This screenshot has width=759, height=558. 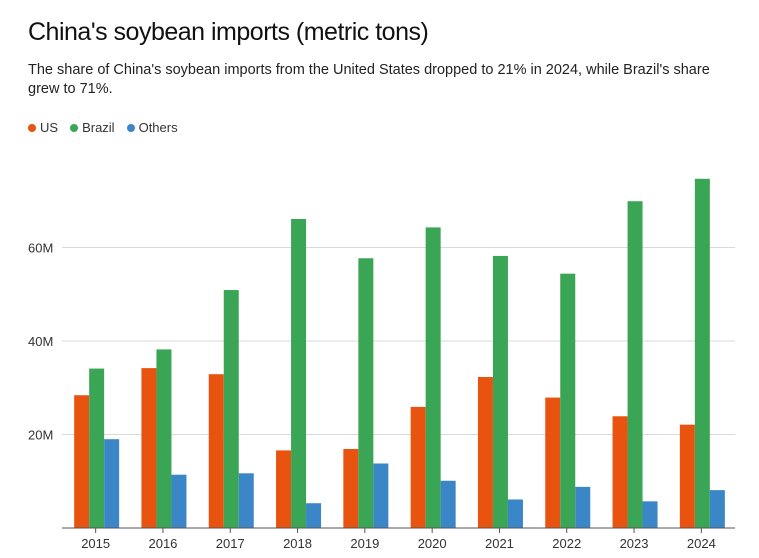 I want to click on bar-us-2024, so click(x=687, y=476).